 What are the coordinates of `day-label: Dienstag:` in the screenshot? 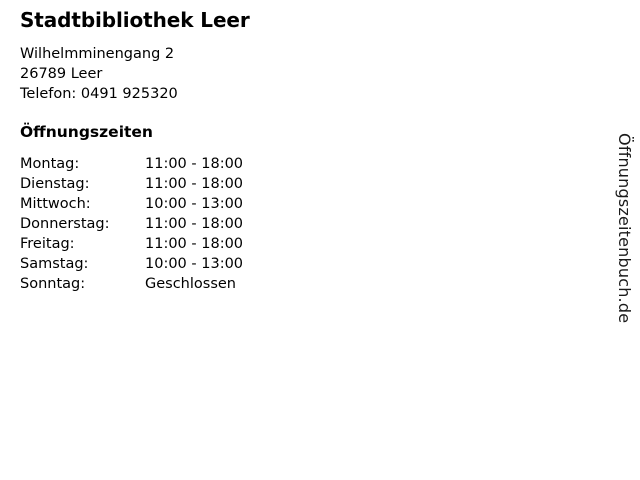 It's located at (55, 184).